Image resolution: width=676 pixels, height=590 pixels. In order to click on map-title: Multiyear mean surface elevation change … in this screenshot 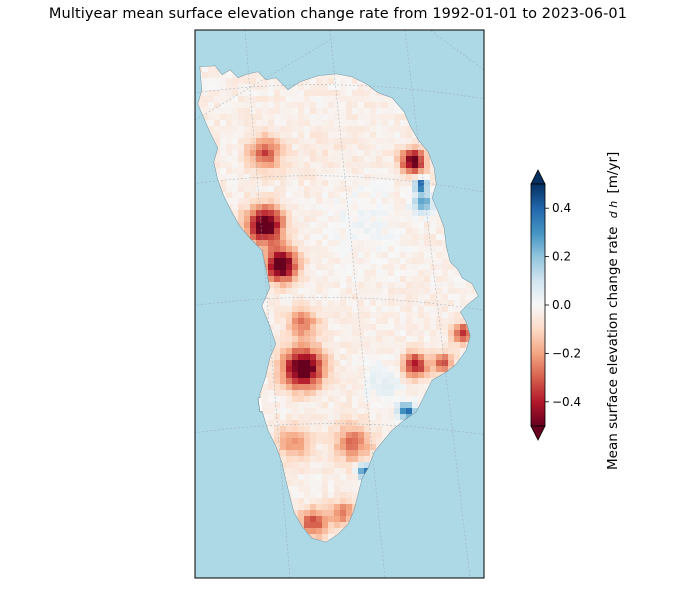, I will do `click(338, 14)`.